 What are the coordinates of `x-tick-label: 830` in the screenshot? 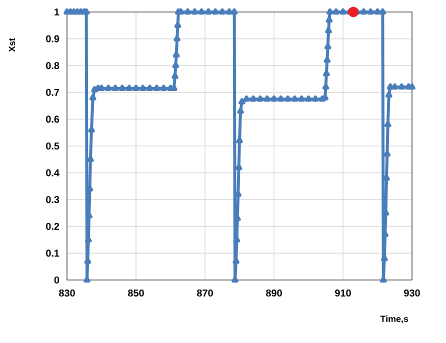 It's located at (67, 293).